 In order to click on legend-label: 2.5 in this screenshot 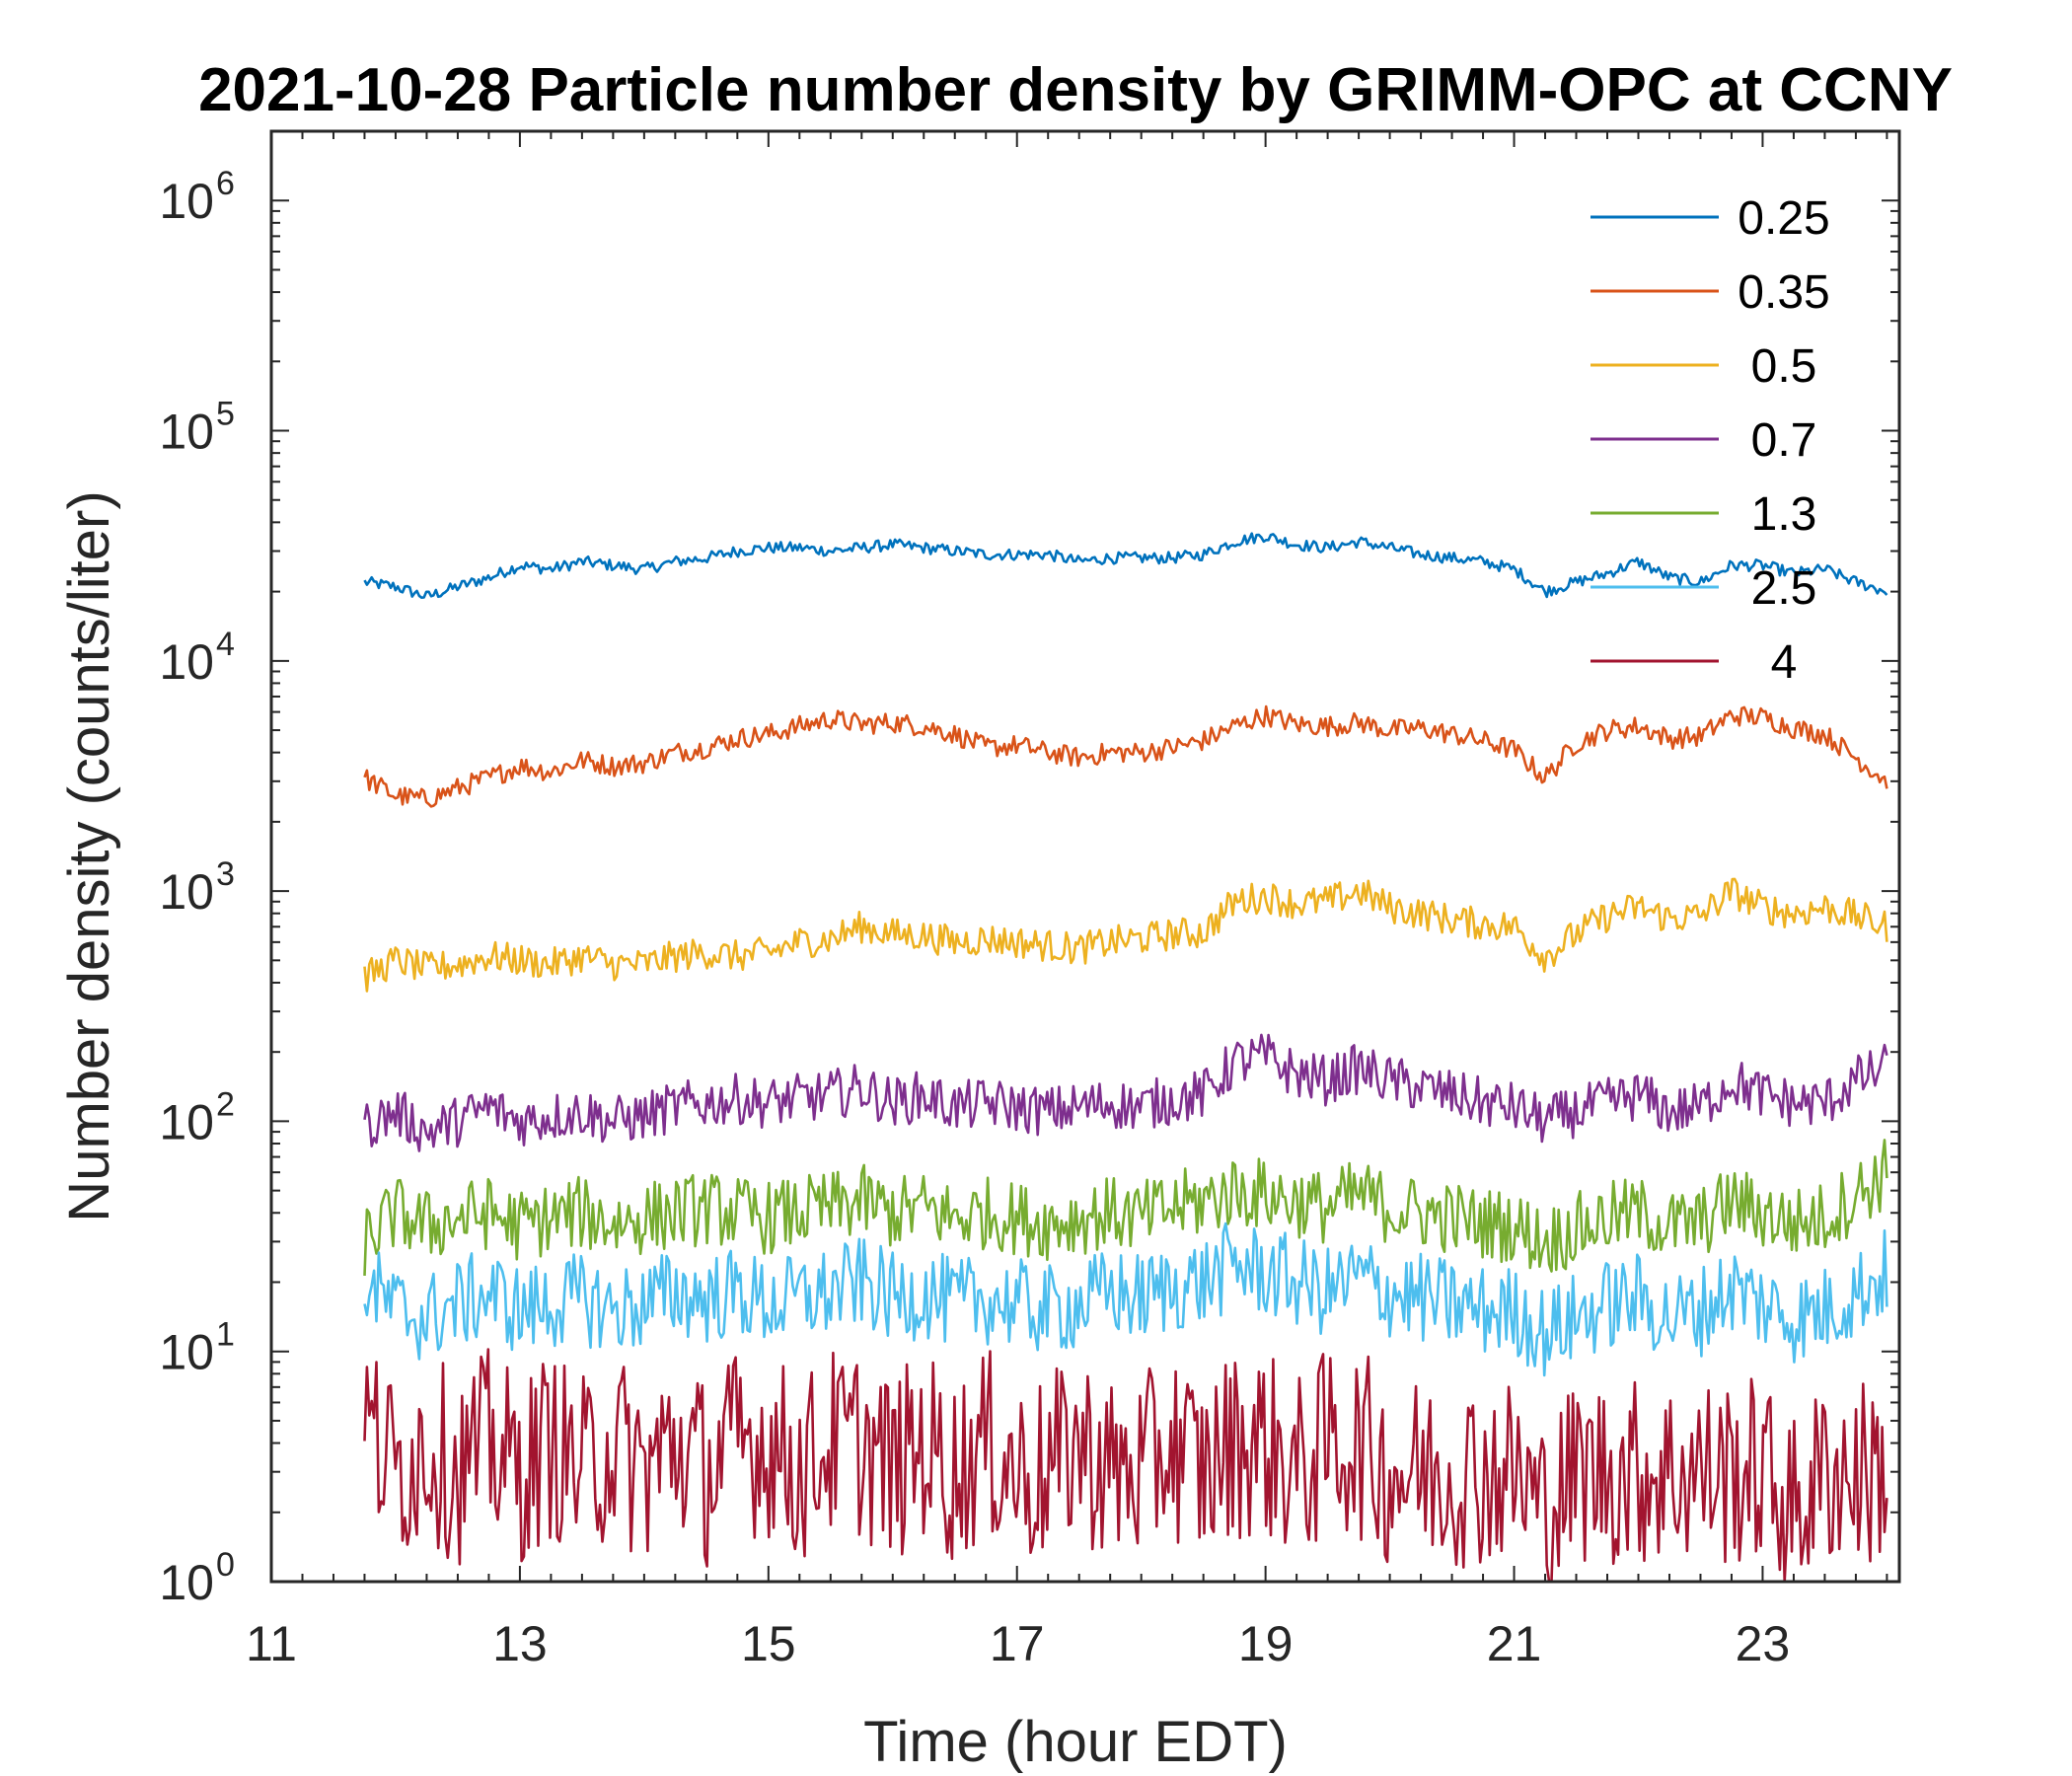, I will do `click(1784, 588)`.